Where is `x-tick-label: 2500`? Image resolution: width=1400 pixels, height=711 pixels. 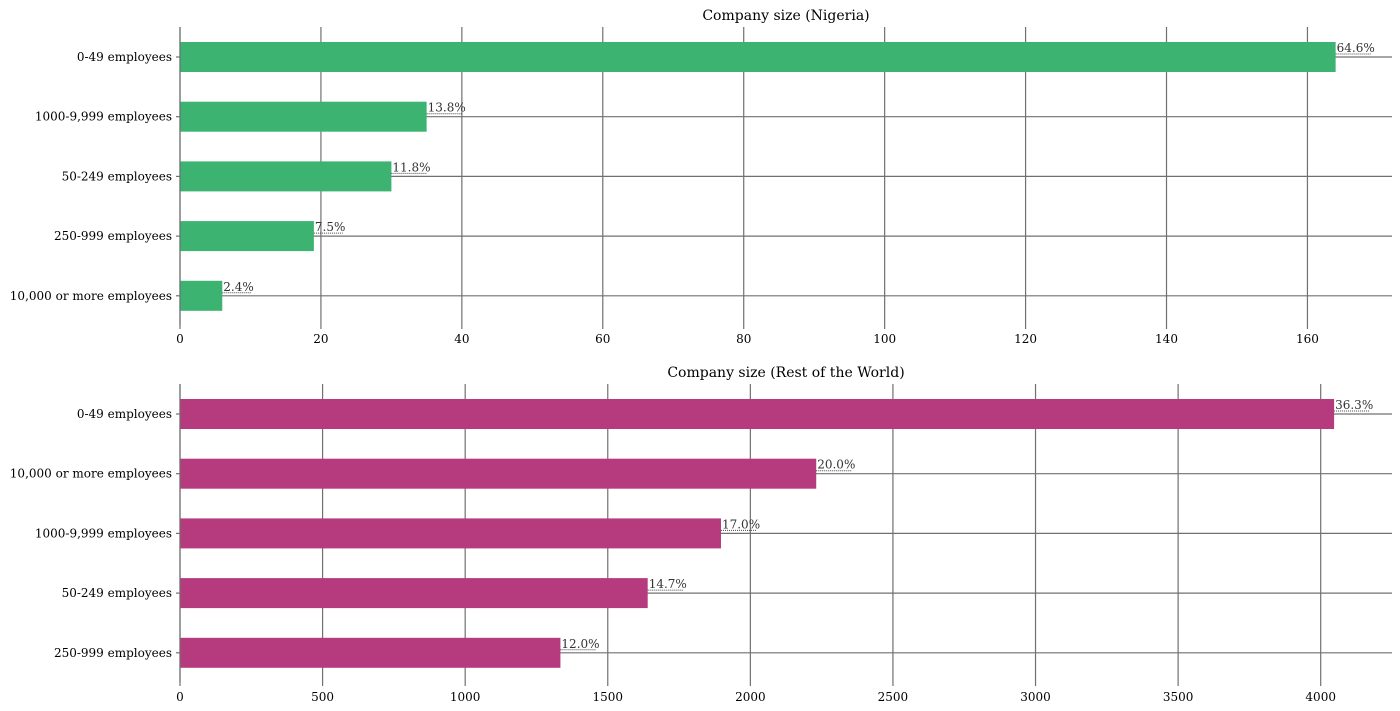 x-tick-label: 2500 is located at coordinates (893, 697).